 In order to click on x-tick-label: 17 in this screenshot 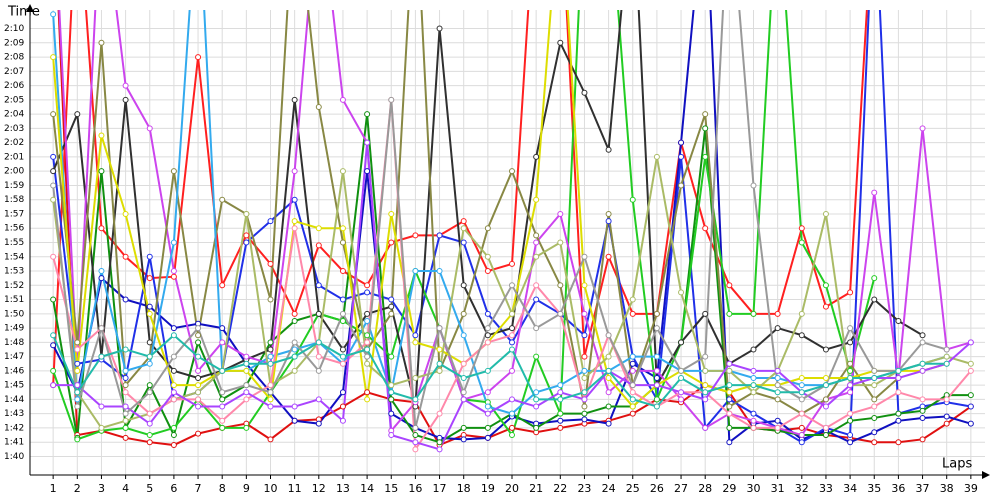, I will do `click(440, 488)`.